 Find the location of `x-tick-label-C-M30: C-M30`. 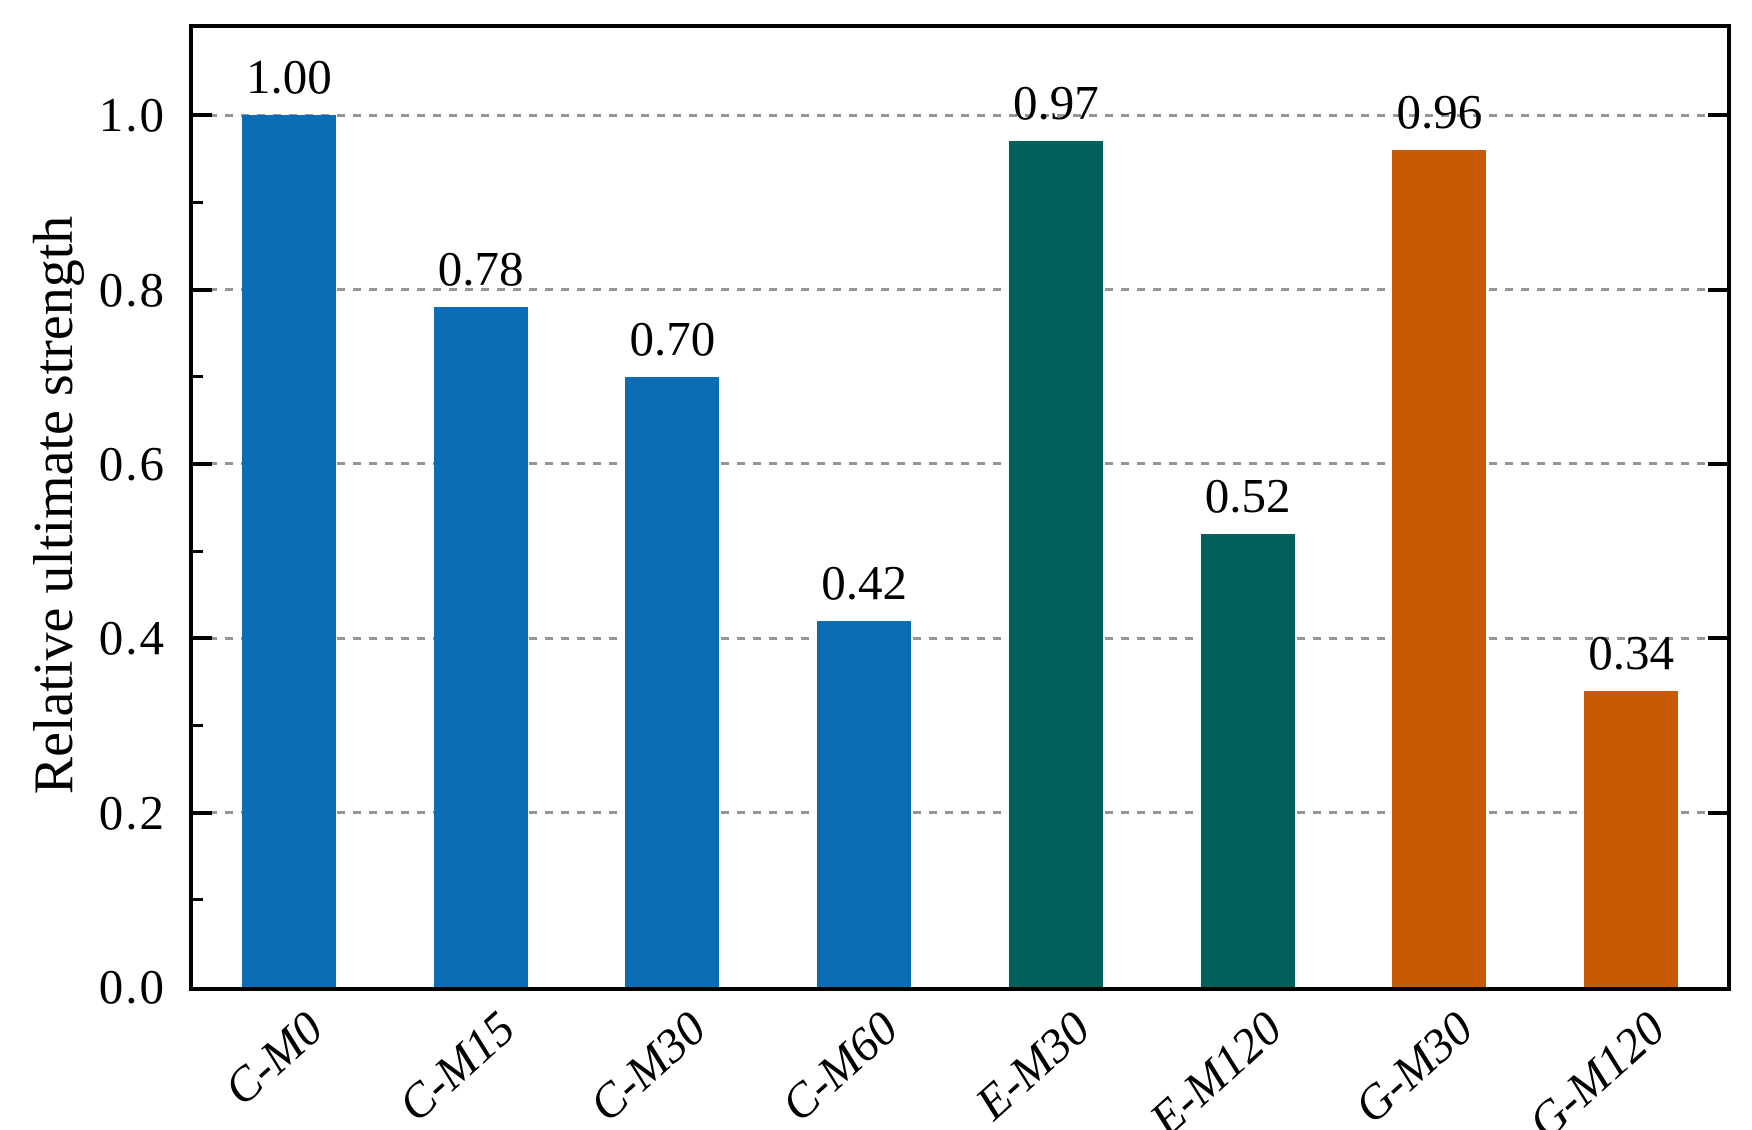

x-tick-label-C-M30: C-M30 is located at coordinates (648, 1065).